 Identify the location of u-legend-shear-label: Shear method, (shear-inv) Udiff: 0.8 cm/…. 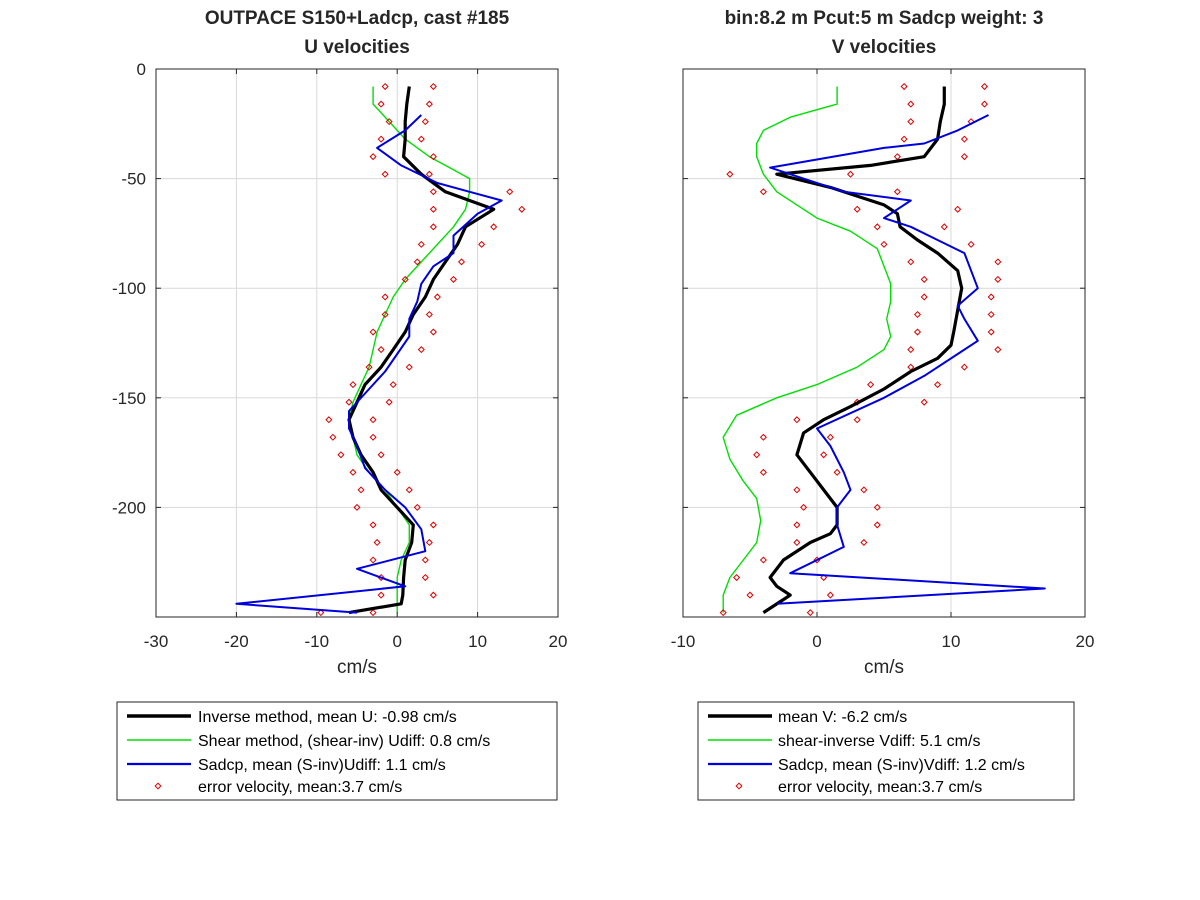
(344, 741).